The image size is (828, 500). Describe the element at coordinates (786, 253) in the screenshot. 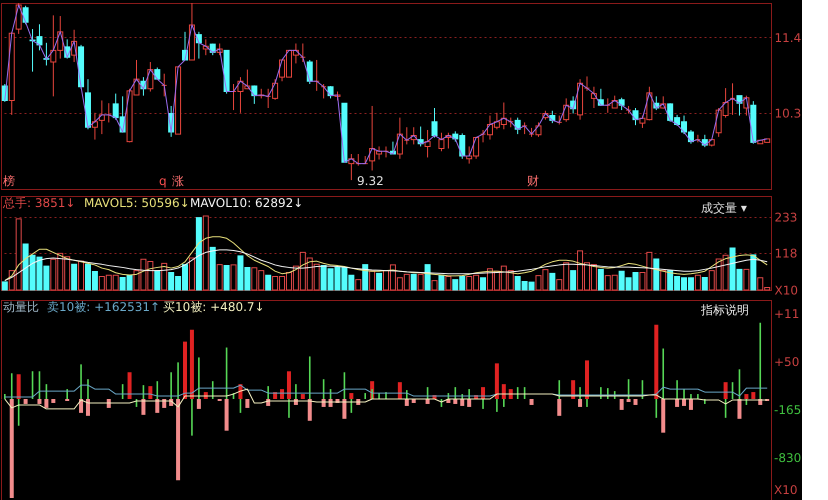

I see `y-tick-label: 118` at that location.